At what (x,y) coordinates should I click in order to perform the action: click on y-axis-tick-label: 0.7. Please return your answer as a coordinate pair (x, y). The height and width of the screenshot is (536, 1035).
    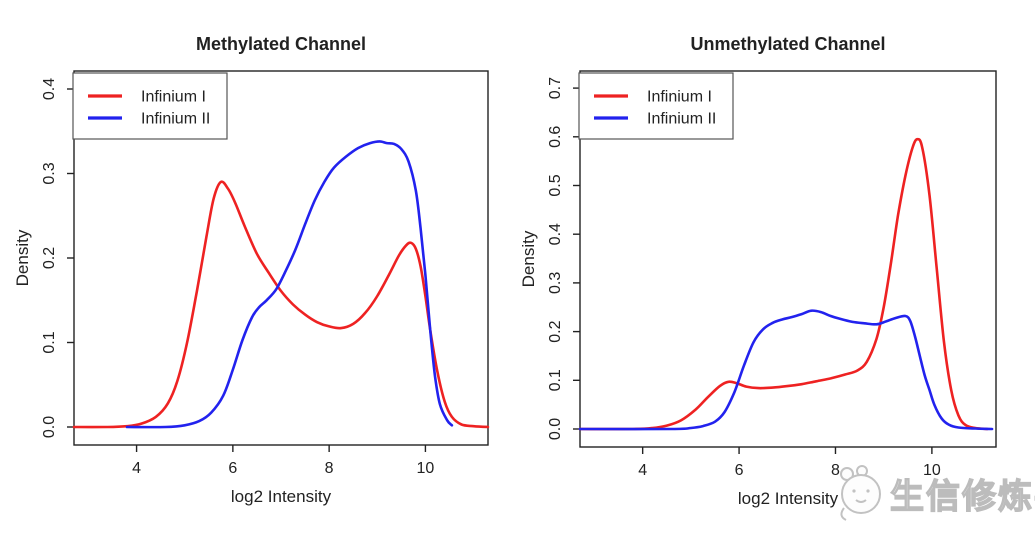
    Looking at the image, I should click on (555, 88).